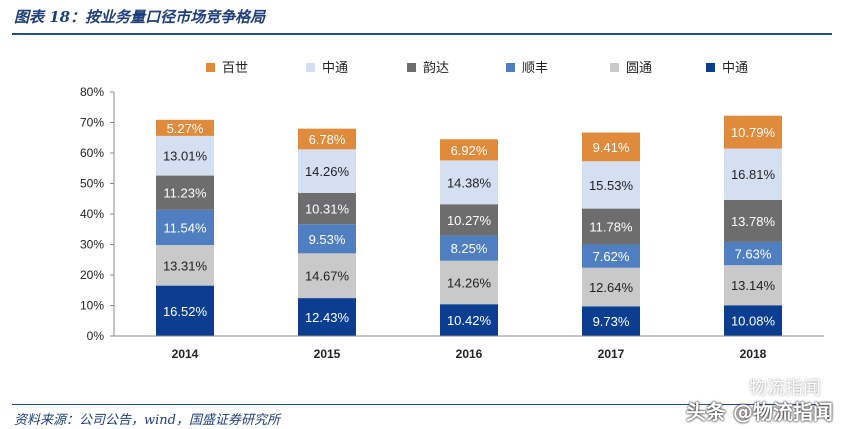  Describe the element at coordinates (759, 412) in the screenshot. I see `watermark: 头条 @物流指闻` at that location.